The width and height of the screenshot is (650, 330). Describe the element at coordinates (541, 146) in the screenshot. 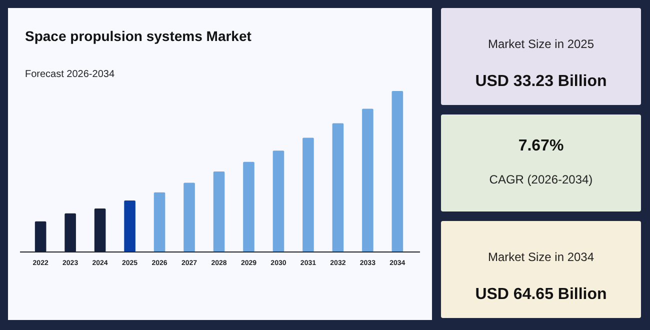

I see `text: 7.67%` at that location.